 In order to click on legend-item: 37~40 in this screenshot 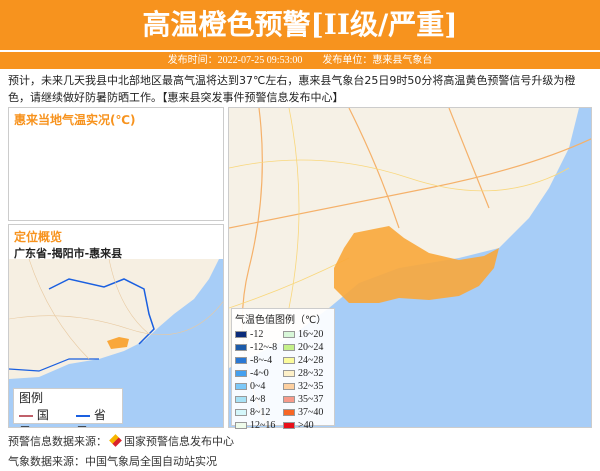, I will do `click(307, 412)`.